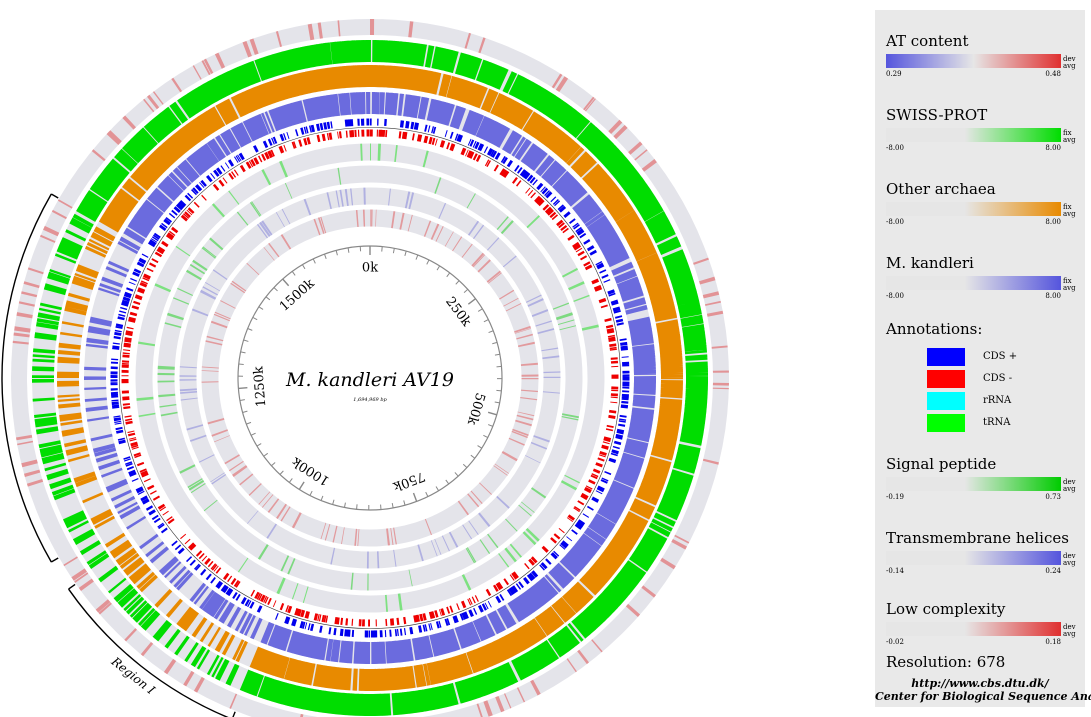 The height and width of the screenshot is (717, 1091). Describe the element at coordinates (997, 400) in the screenshot. I see `annotation-label: rRNA` at that location.